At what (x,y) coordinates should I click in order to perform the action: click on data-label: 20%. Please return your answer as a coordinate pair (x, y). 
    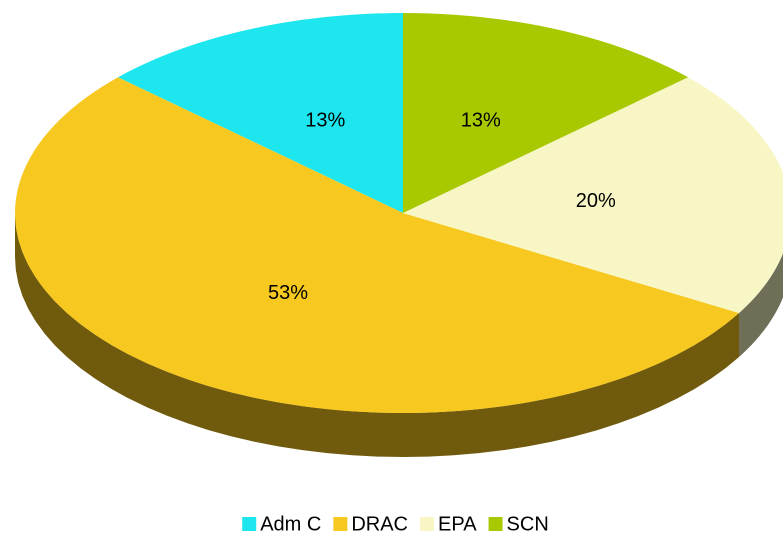
    Looking at the image, I should click on (596, 201).